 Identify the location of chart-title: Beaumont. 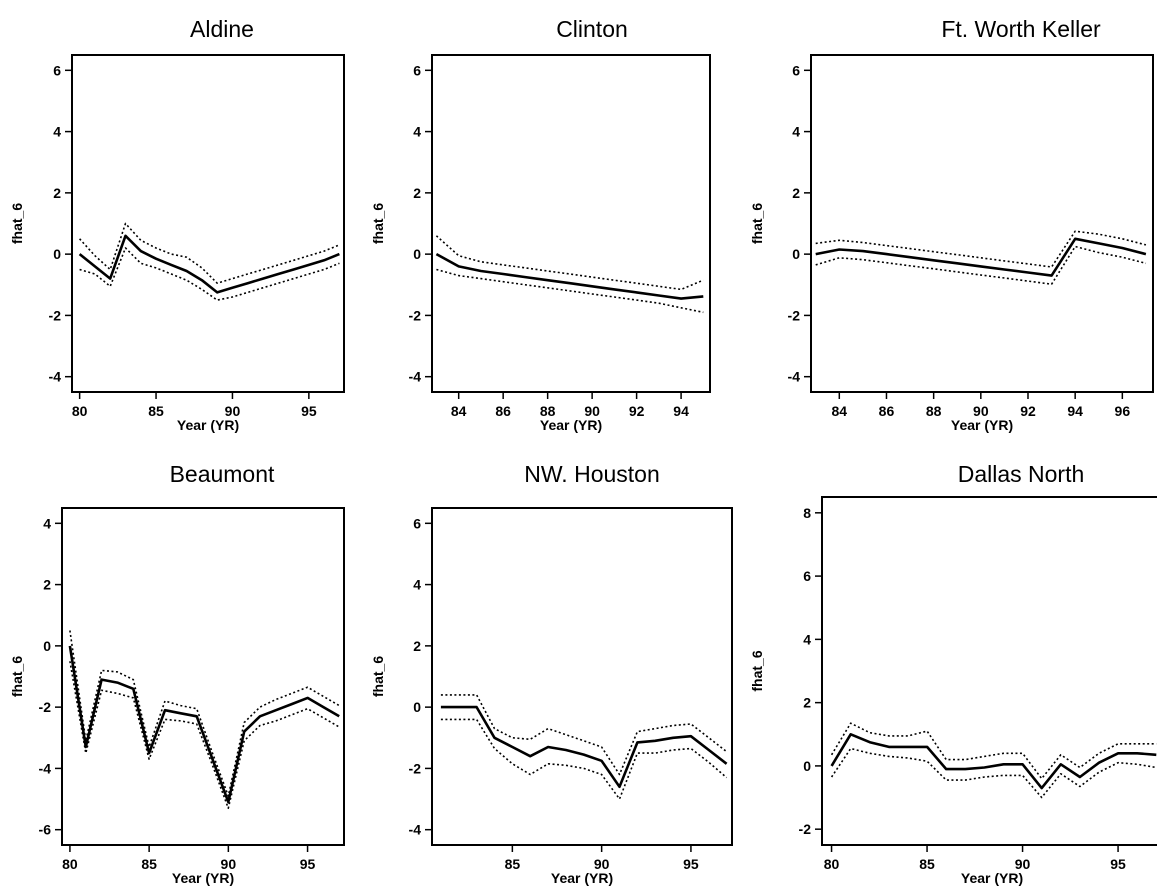
(222, 474).